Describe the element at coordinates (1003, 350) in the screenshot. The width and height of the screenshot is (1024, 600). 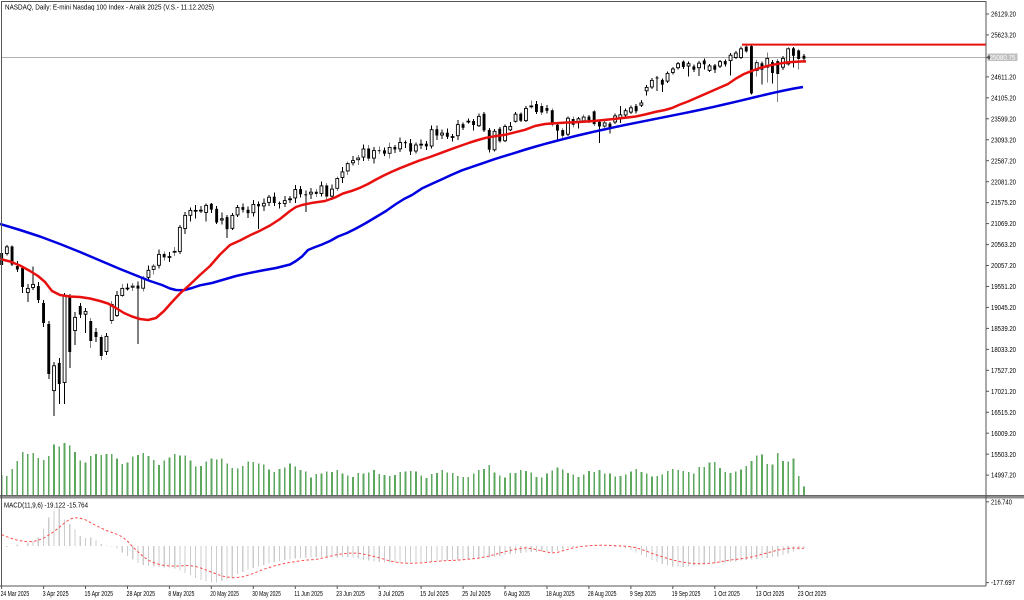
I see `svg-text: 18033.20` at that location.